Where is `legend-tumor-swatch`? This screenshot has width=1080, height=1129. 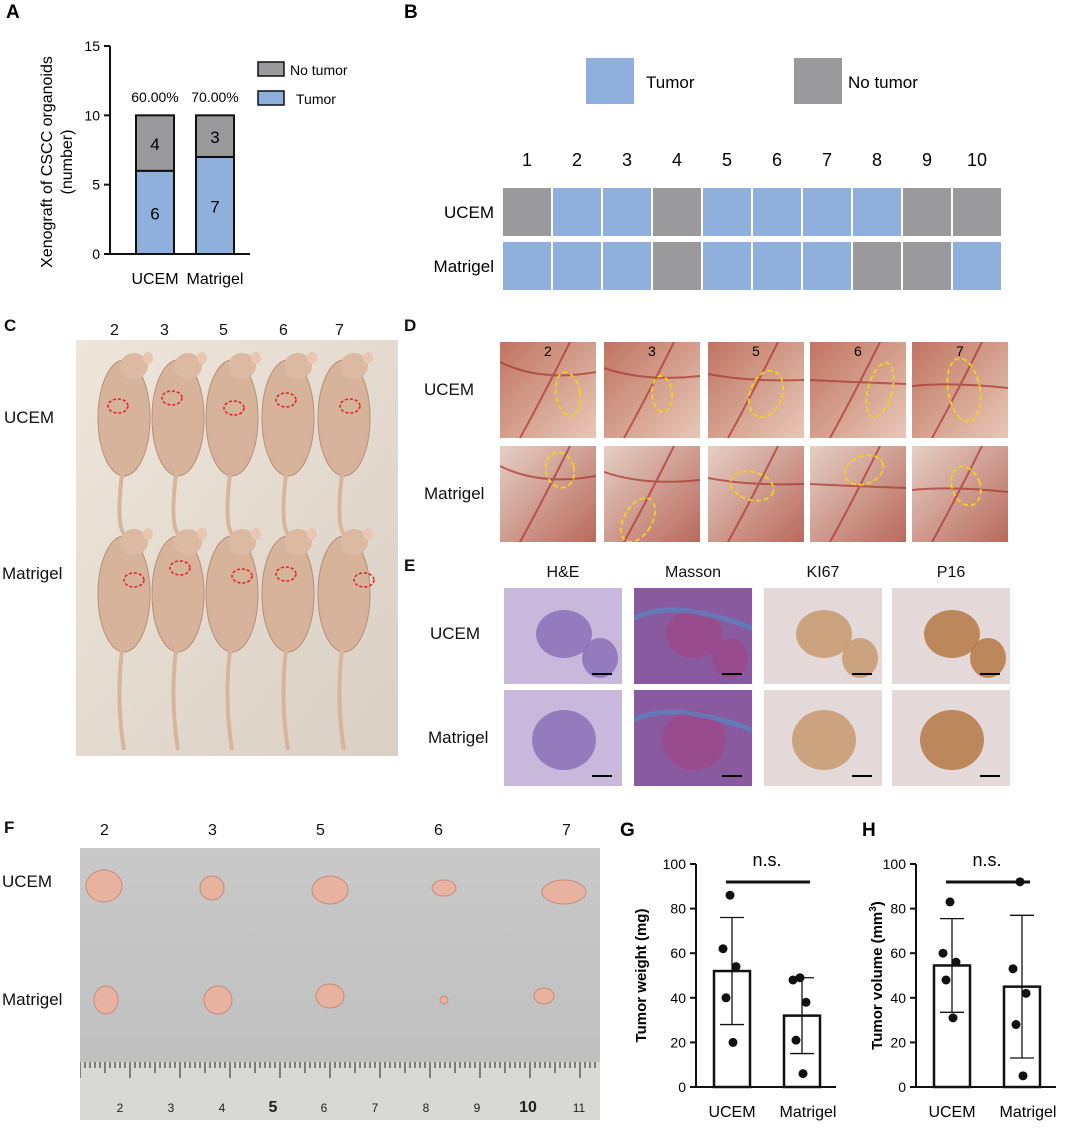 legend-tumor-swatch is located at coordinates (610, 81).